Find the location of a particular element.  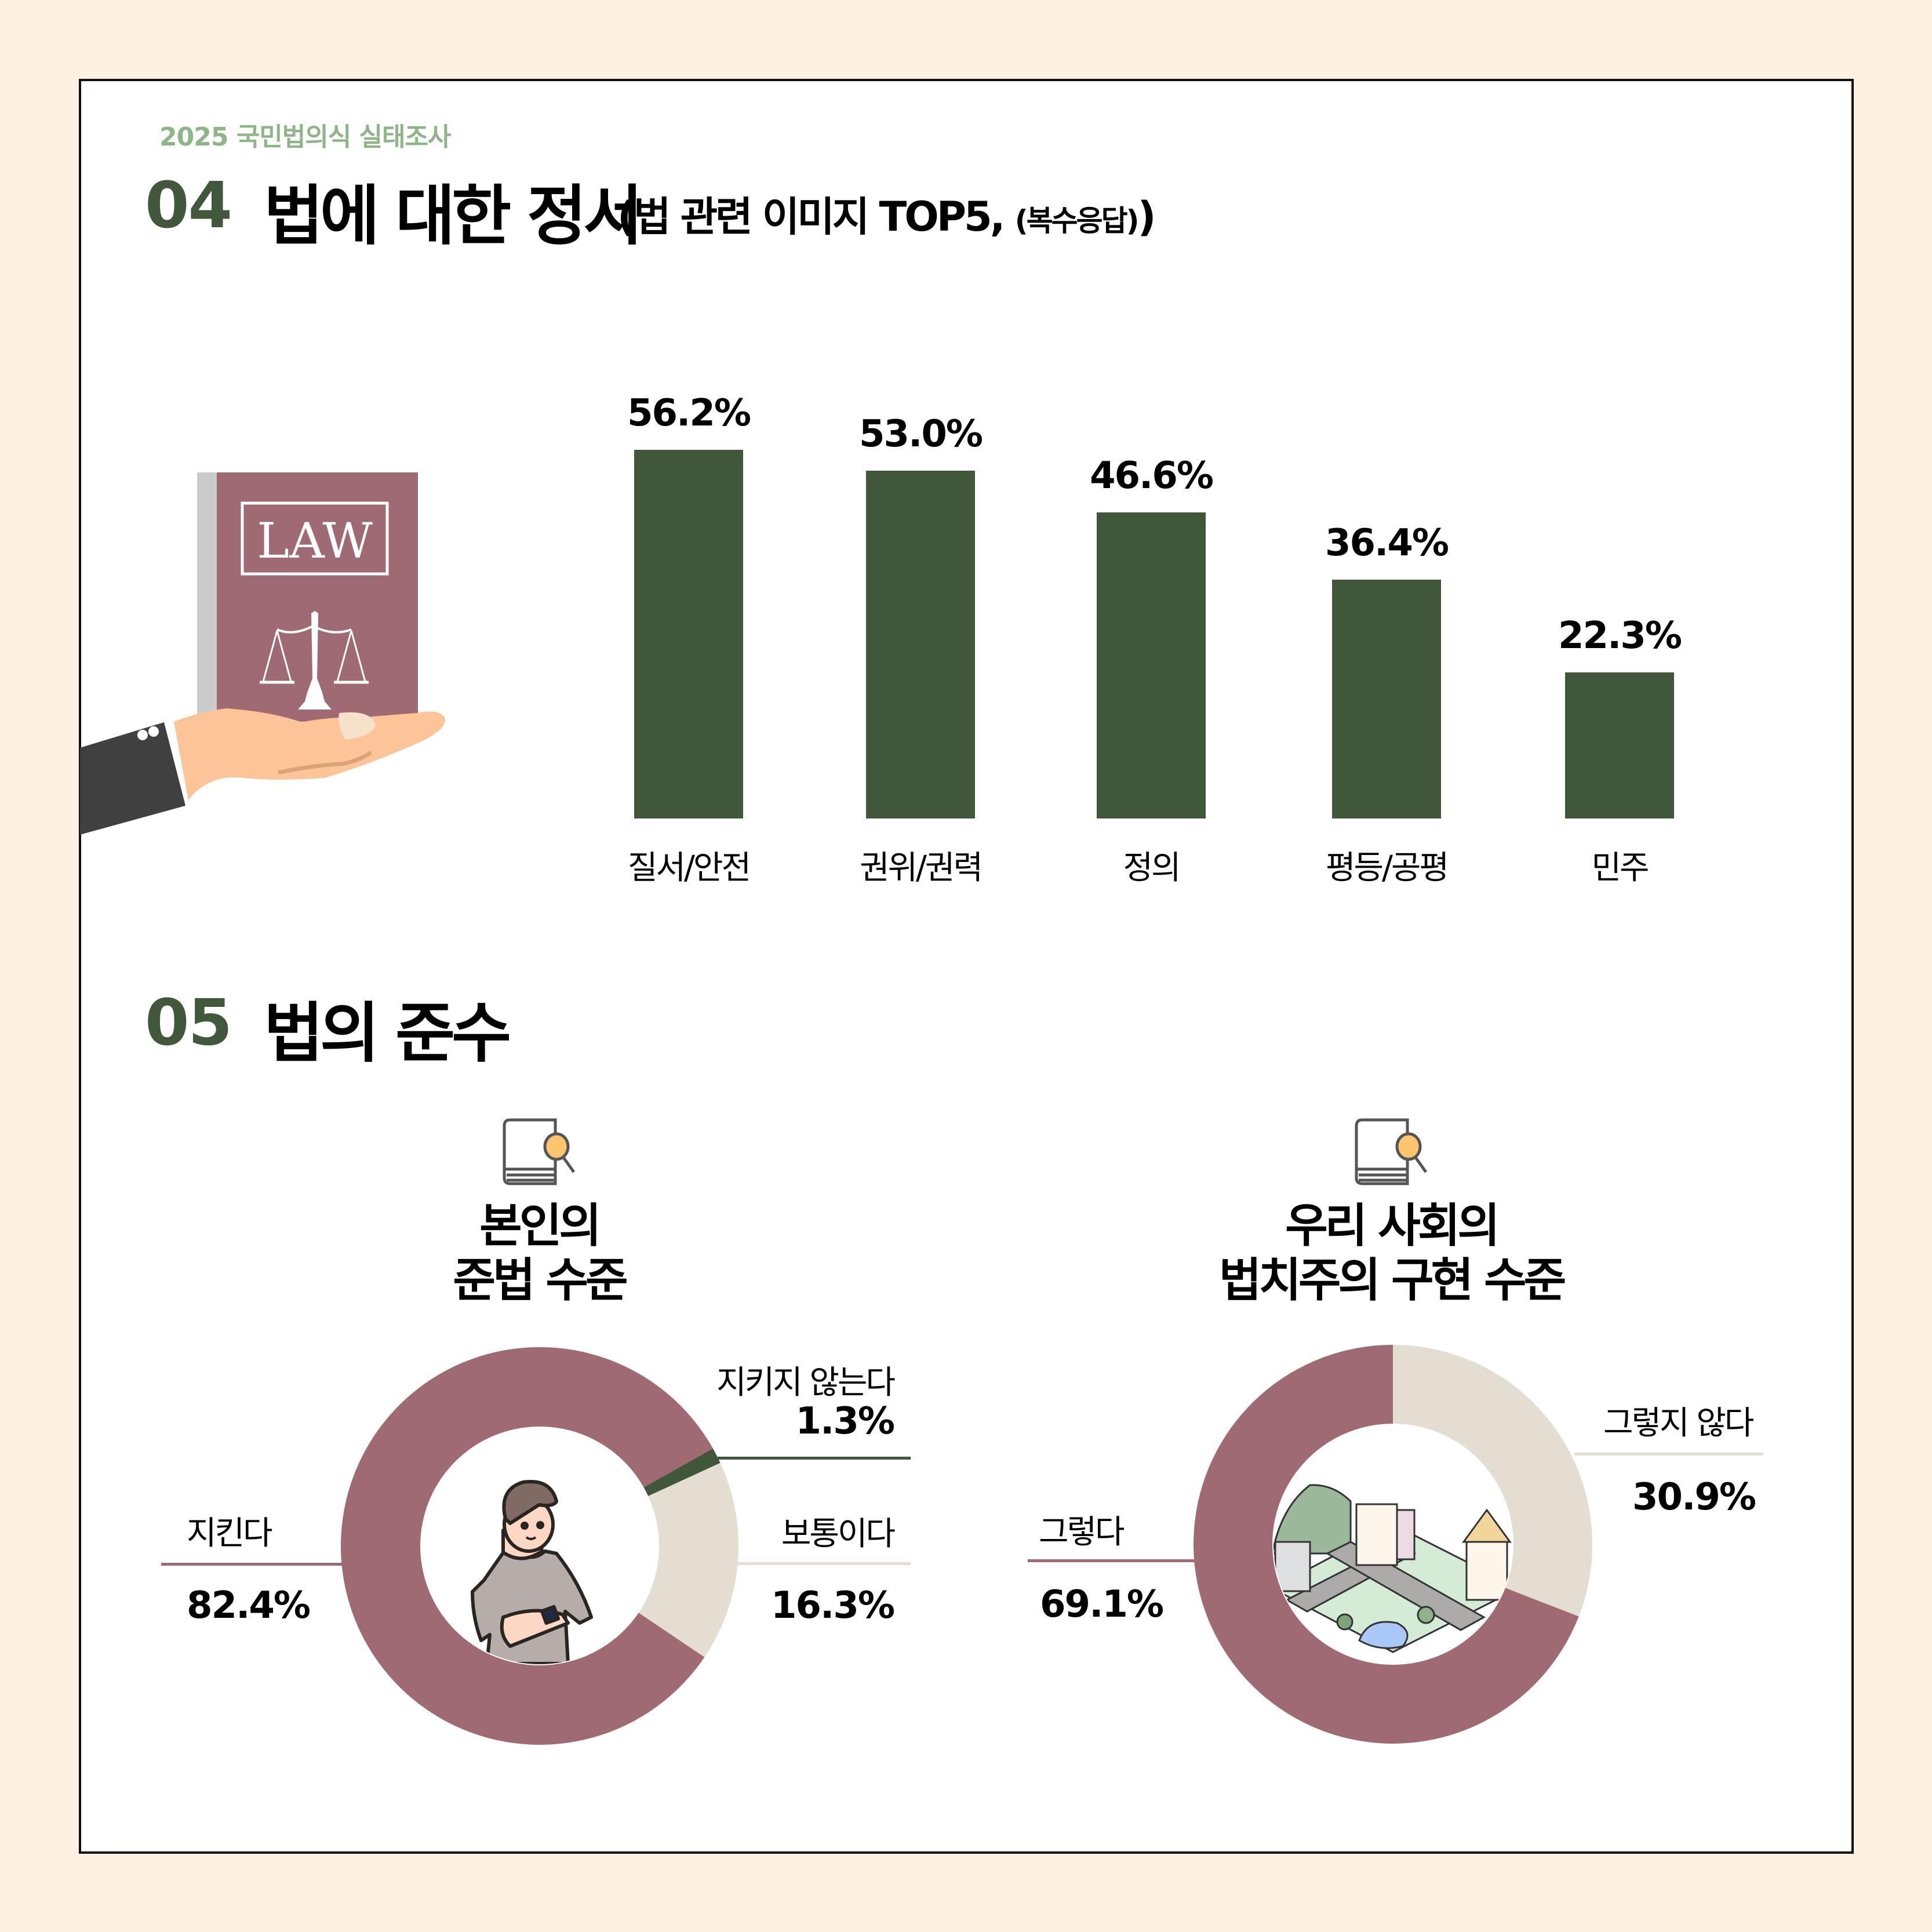

rule-of-law-donut-chart is located at coordinates (1393, 1544).